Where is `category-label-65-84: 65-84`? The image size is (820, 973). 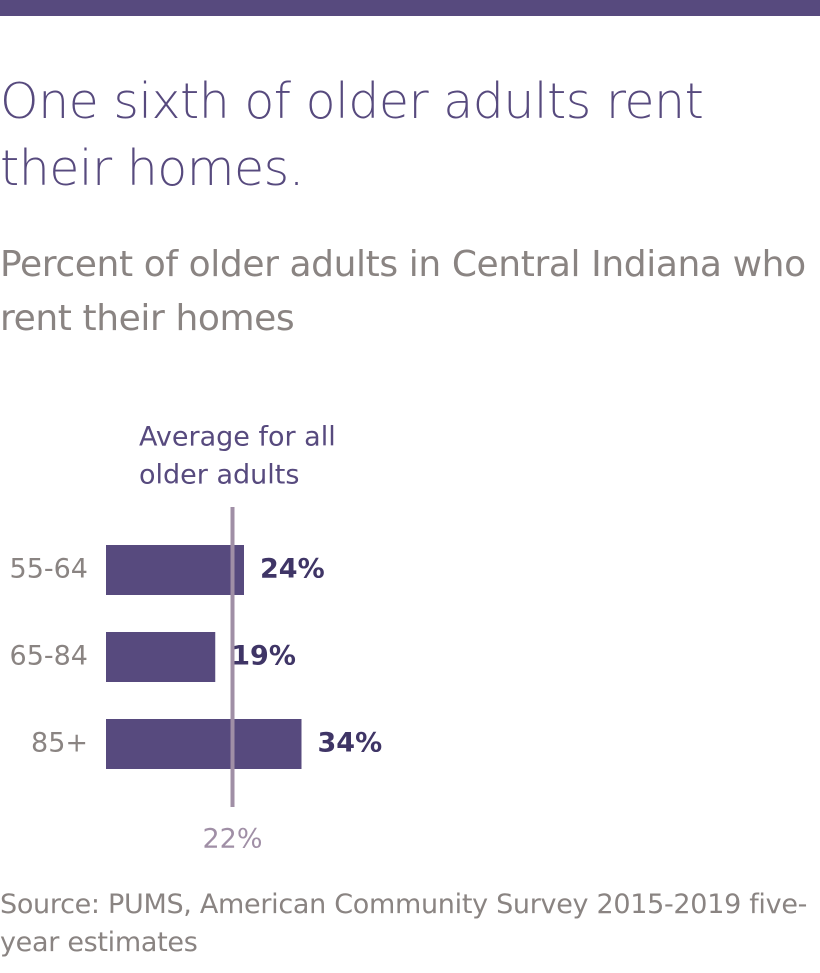 category-label-65-84: 65-84 is located at coordinates (49, 656).